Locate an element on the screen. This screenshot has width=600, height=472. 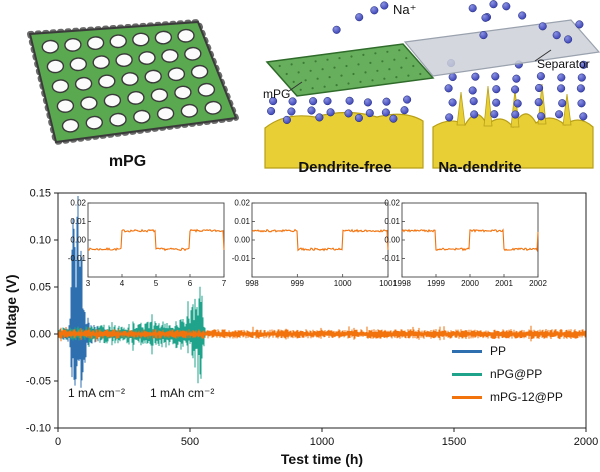
inset-chart-1: 0.02 0.01 0.00 -0.01 3 4 5 6 7 is located at coordinates (147, 243).